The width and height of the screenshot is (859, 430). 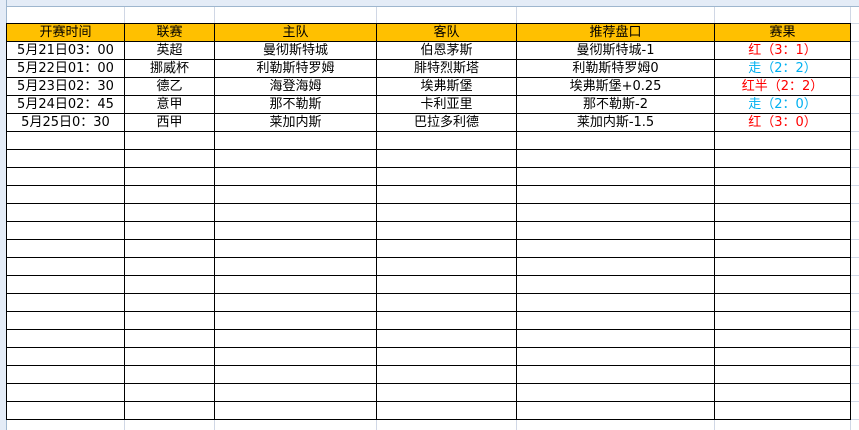 I want to click on cell-pick: 埃弗斯堡+0.25, so click(x=615, y=86).